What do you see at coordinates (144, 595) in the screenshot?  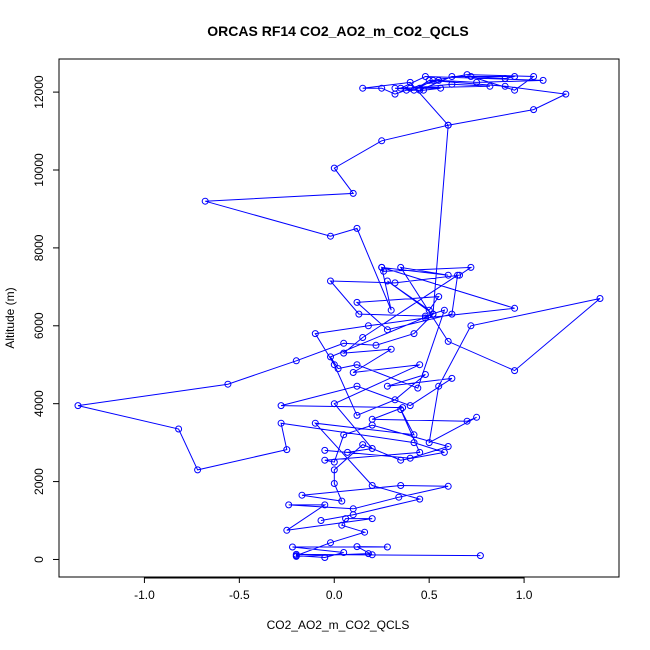 I see `x-tick-label: -1.0` at bounding box center [144, 595].